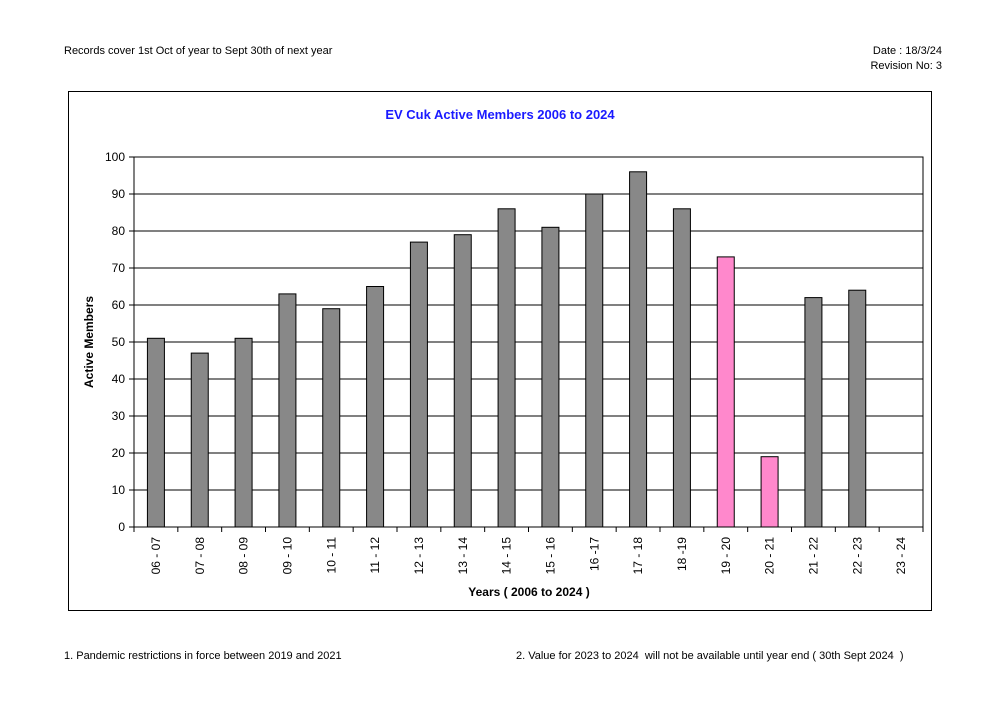  I want to click on y-tick-label: 30, so click(119, 416).